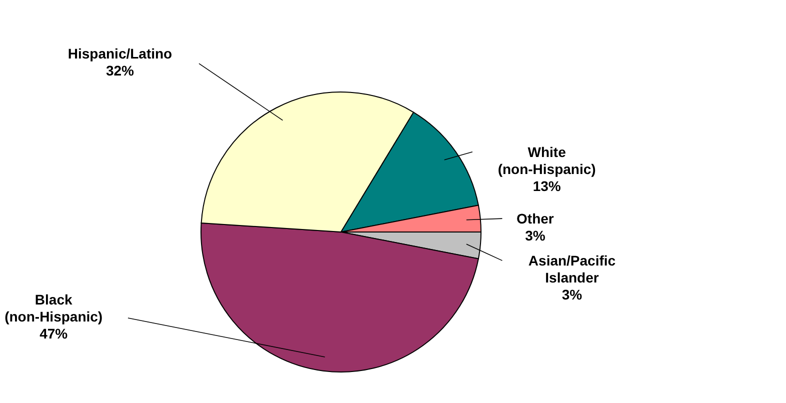 This screenshot has width=786, height=403. I want to click on data-label: 32%, so click(120, 70).